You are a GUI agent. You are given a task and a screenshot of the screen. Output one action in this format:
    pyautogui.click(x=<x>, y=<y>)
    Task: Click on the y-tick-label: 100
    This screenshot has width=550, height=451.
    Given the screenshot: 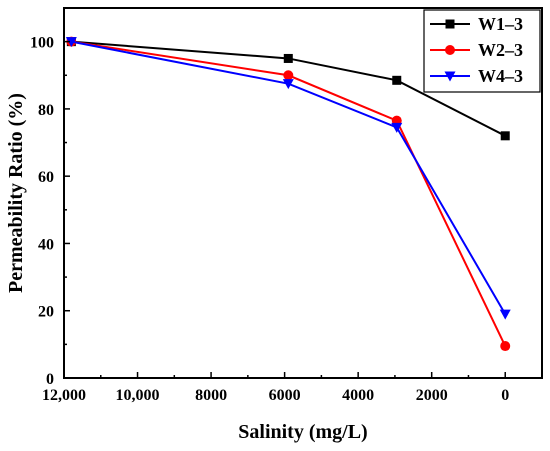 What is the action you would take?
    pyautogui.click(x=42, y=43)
    